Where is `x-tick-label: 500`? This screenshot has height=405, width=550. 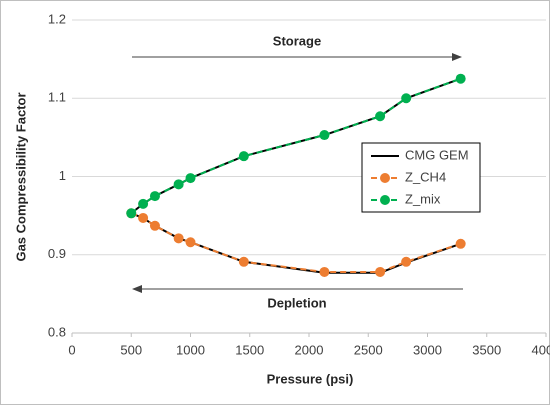 x-tick-label: 500 is located at coordinates (131, 349).